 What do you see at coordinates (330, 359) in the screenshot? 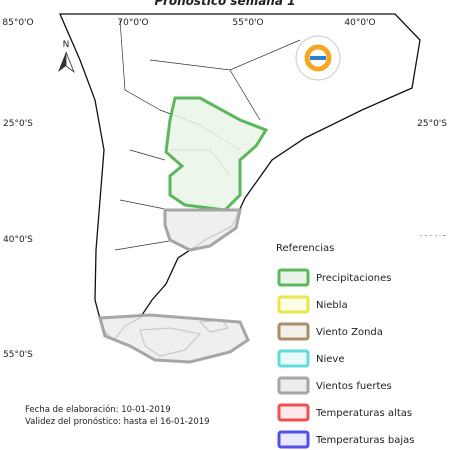
I see `legend-label: Nieve` at bounding box center [330, 359].